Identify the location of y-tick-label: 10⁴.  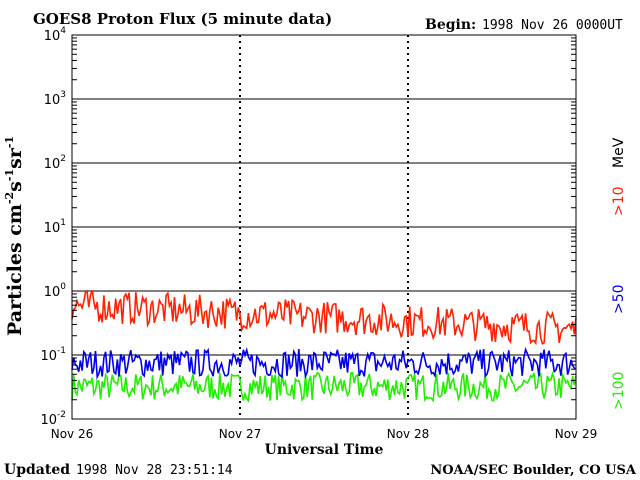
(55, 35).